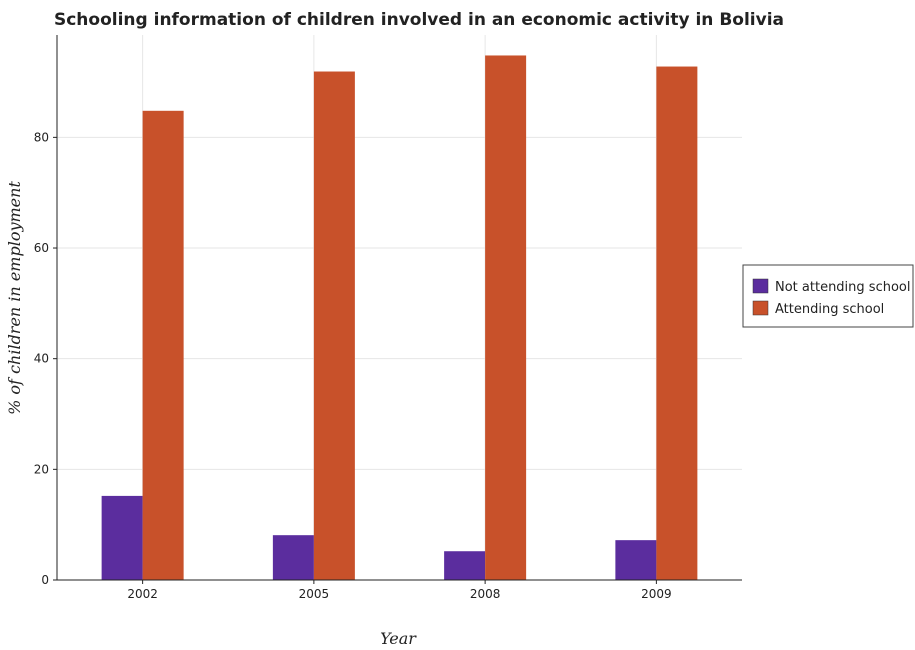 The width and height of the screenshot is (915, 650). Describe the element at coordinates (14, 298) in the screenshot. I see `y-axis-label: % of children in employment` at that location.